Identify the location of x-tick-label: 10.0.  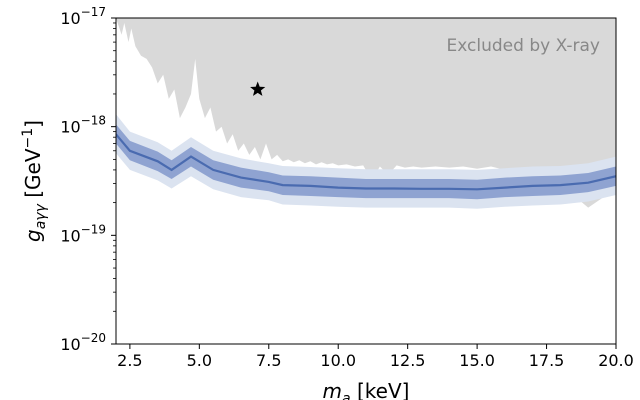
(338, 360).